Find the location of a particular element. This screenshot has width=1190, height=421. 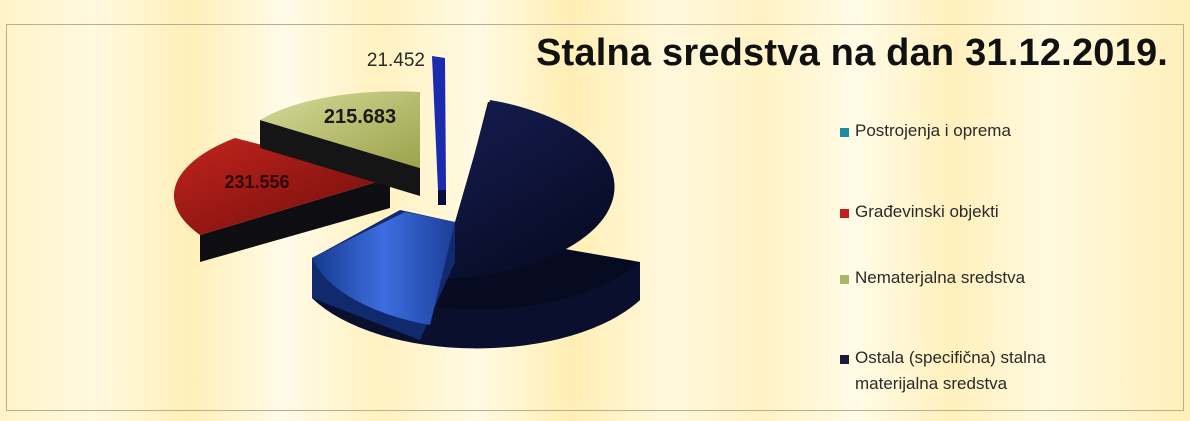

data-label-nematerjalna: 215.683 is located at coordinates (360, 117).